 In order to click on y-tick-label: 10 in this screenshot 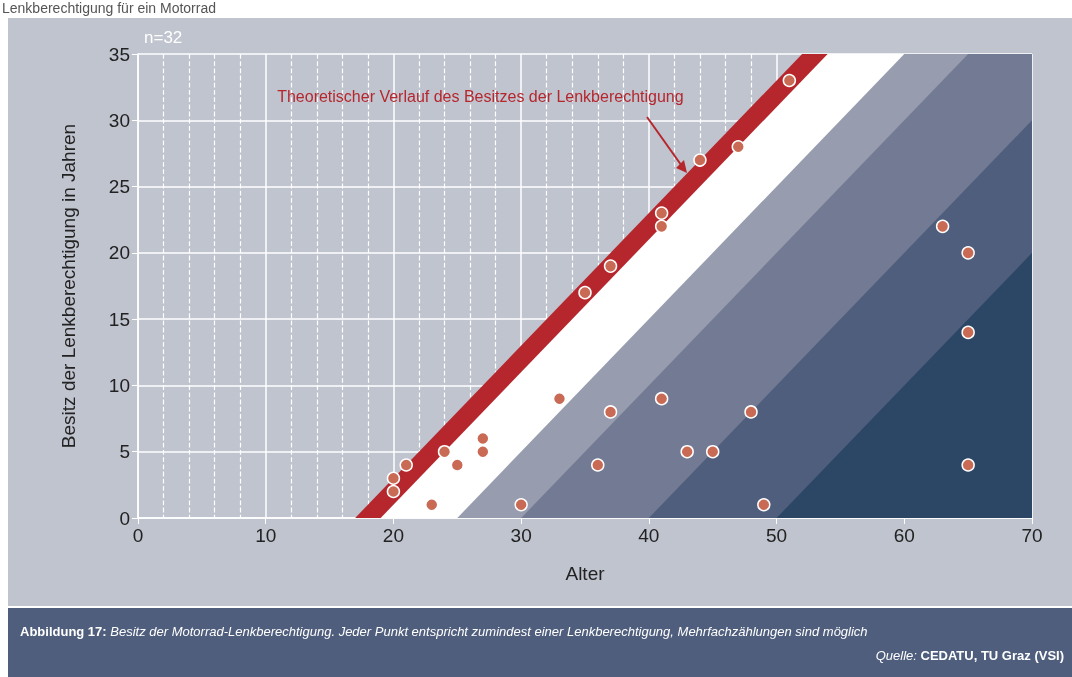, I will do `click(119, 385)`.